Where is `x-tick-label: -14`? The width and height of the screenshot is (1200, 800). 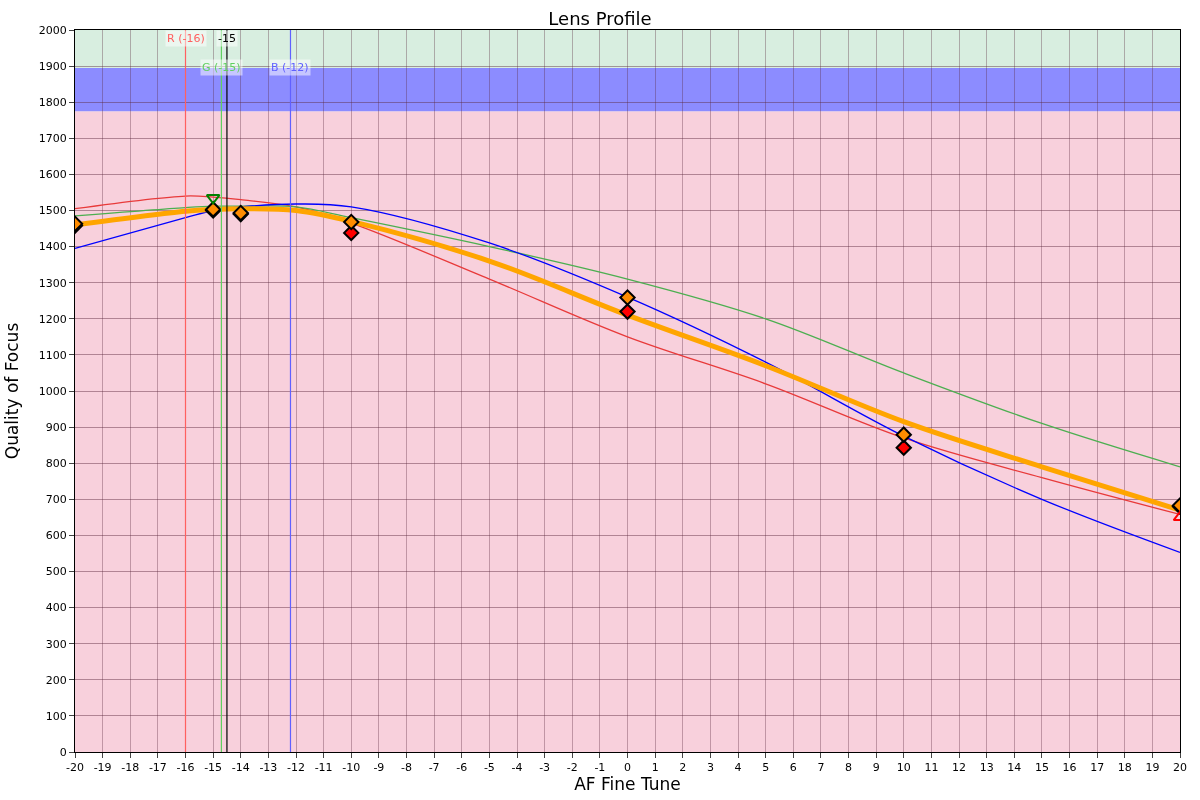
x-tick-label: -14 is located at coordinates (240, 768).